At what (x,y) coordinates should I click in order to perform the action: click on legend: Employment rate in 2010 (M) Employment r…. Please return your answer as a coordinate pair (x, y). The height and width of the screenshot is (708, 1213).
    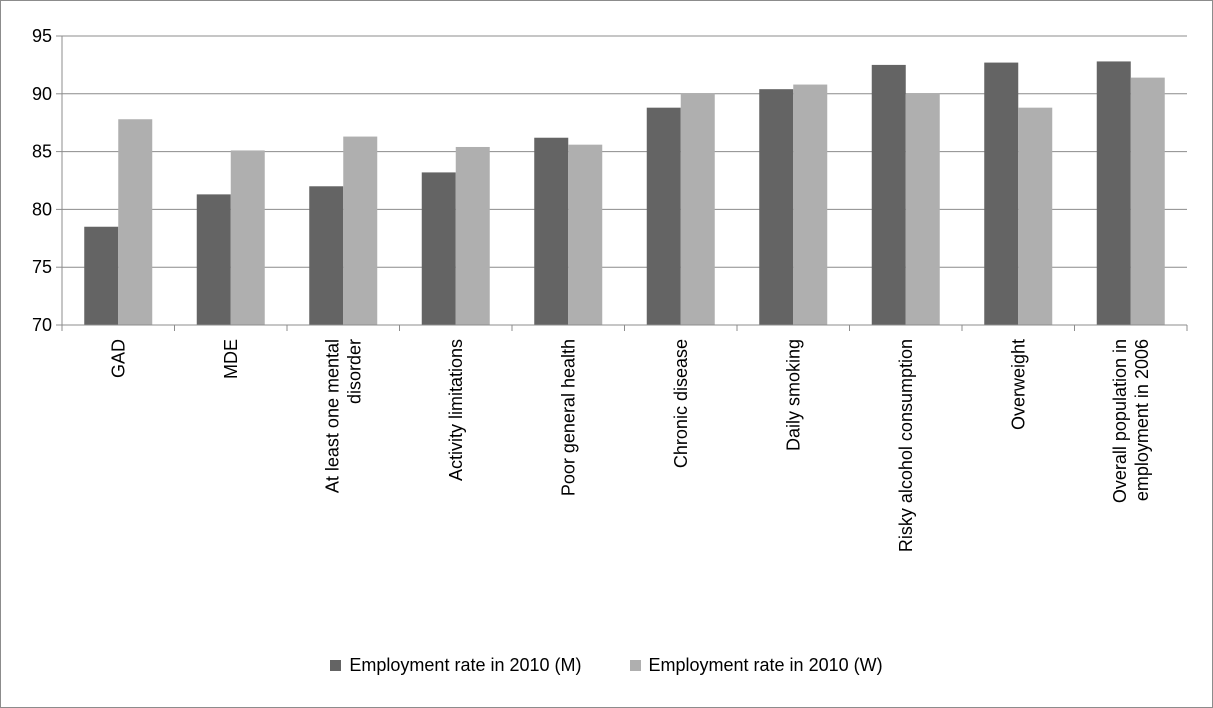
    Looking at the image, I should click on (606, 665).